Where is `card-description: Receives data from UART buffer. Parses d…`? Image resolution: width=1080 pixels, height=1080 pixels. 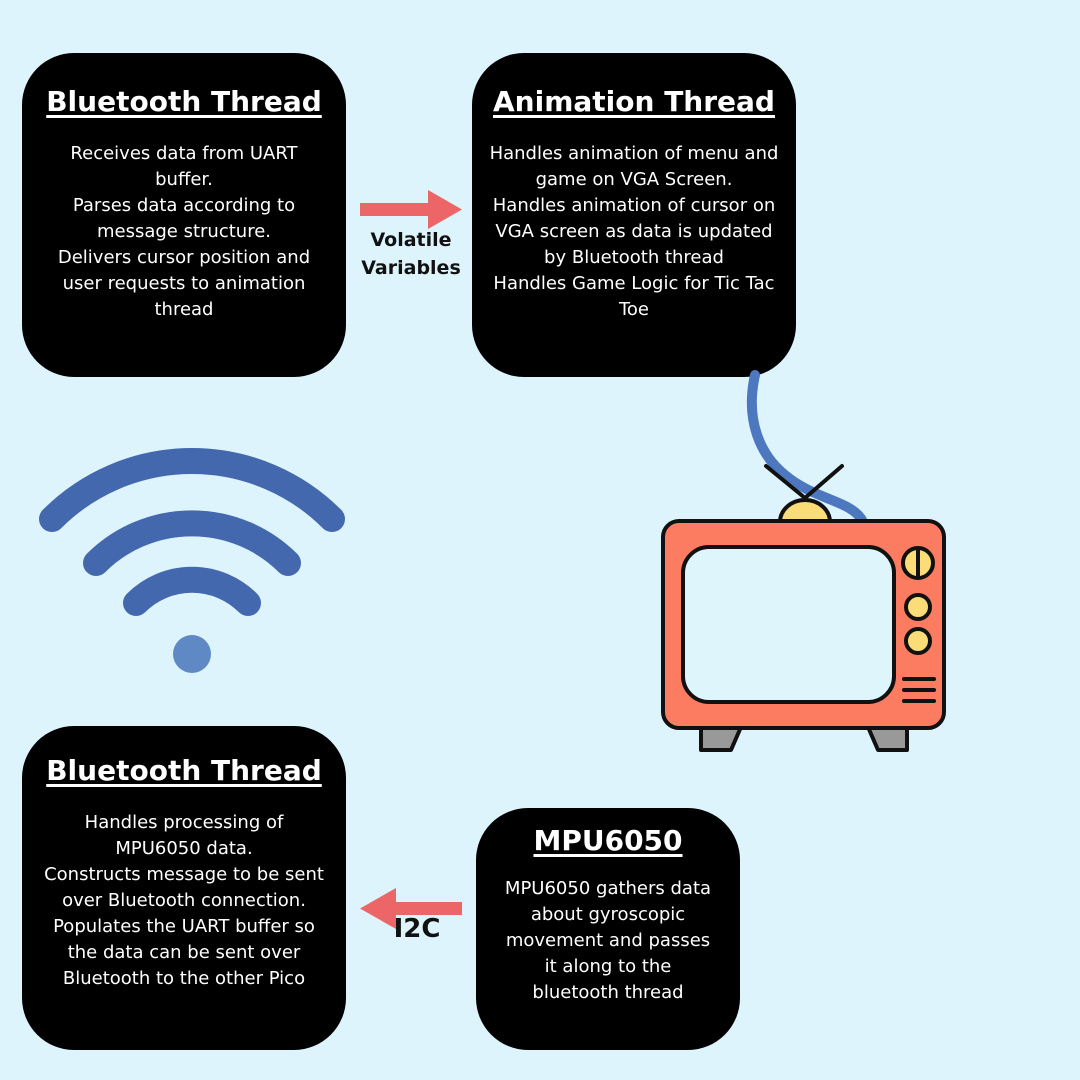
card-description: Receives data from UART buffer. Parses d… is located at coordinates (184, 232).